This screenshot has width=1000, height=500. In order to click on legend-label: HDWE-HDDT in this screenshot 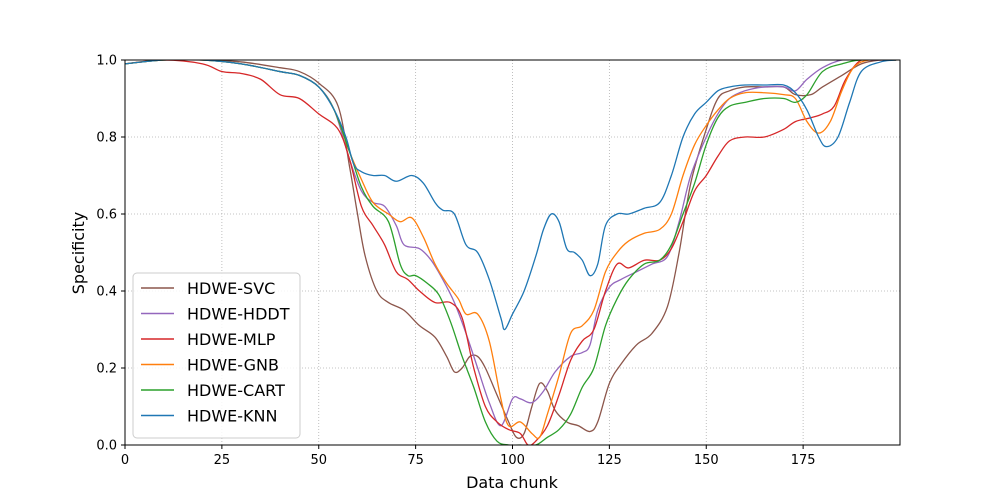, I will do `click(238, 314)`.